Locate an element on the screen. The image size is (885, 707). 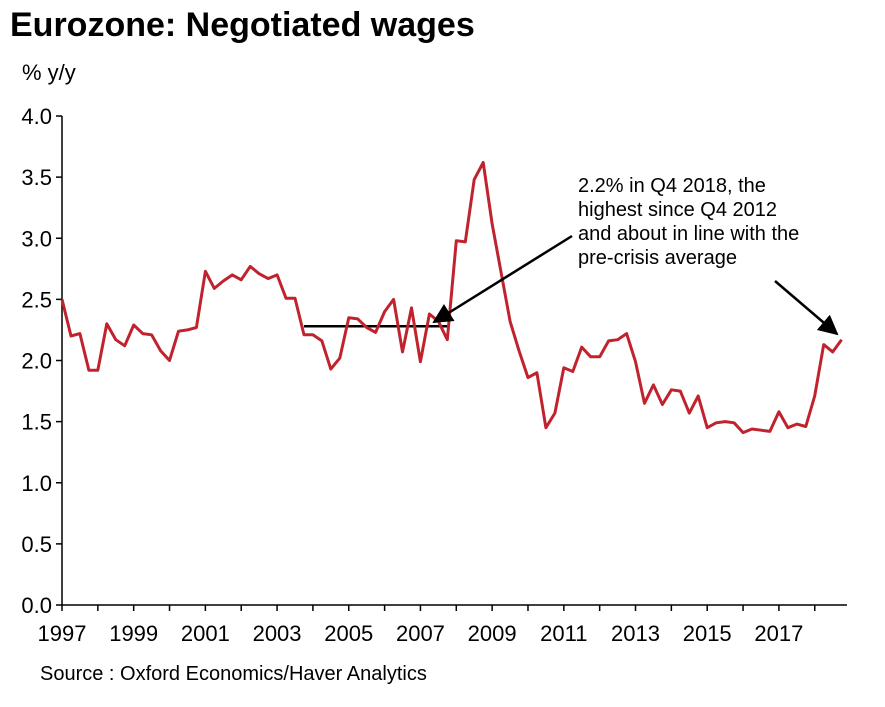
annotation-arrow-latest is located at coordinates (806, 308).